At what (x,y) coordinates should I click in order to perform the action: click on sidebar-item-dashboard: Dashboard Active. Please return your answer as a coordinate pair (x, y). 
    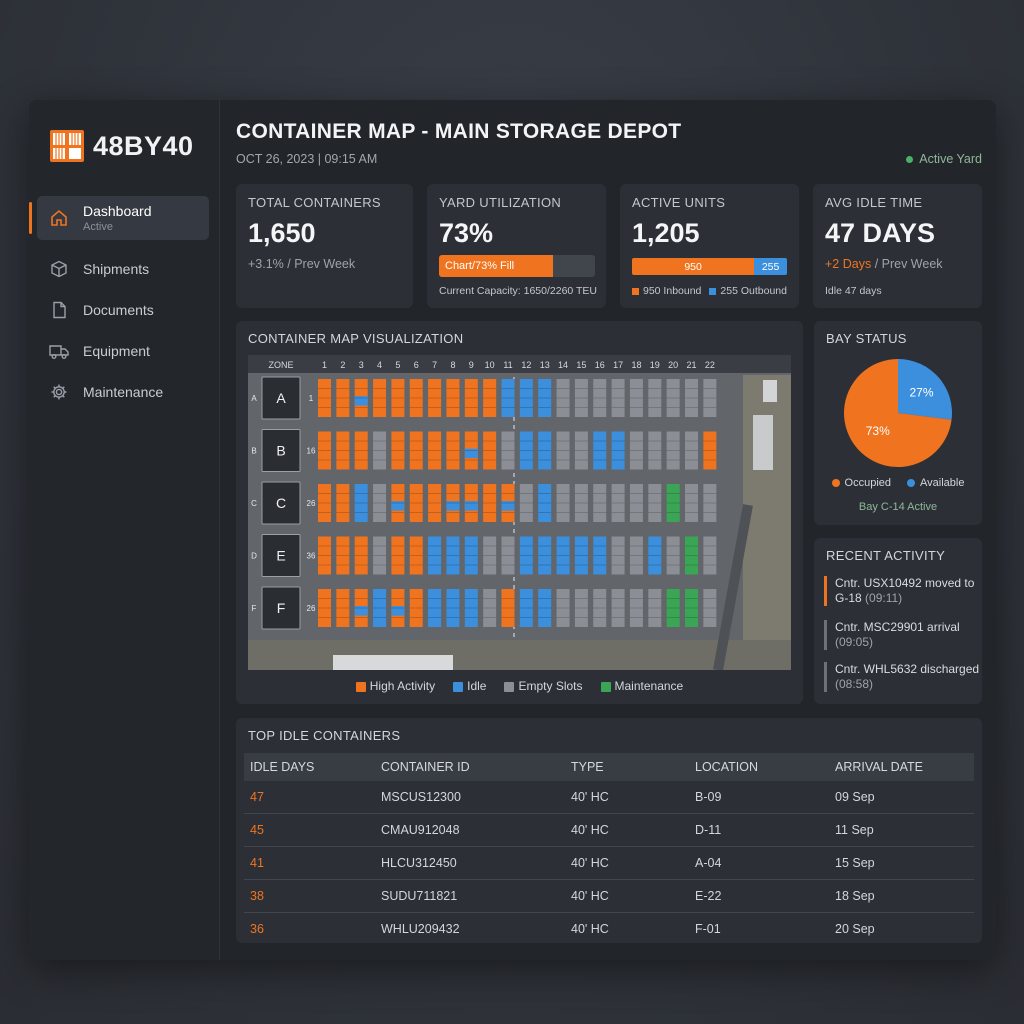
    Looking at the image, I should click on (119, 218).